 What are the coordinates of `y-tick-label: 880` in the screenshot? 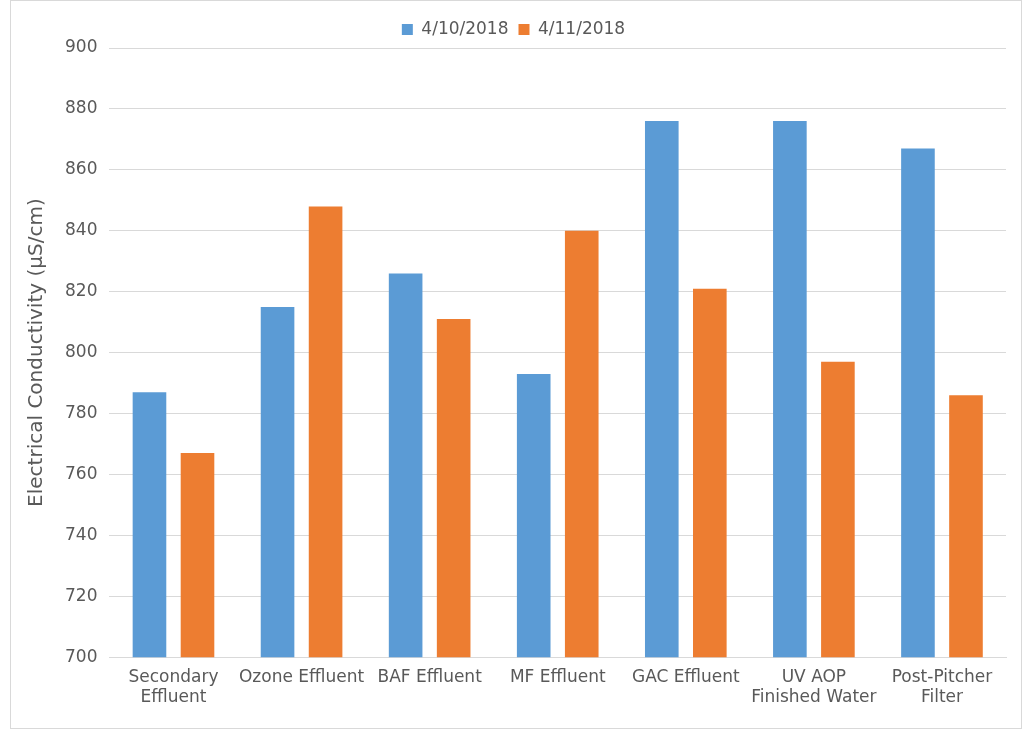 It's located at (81, 107).